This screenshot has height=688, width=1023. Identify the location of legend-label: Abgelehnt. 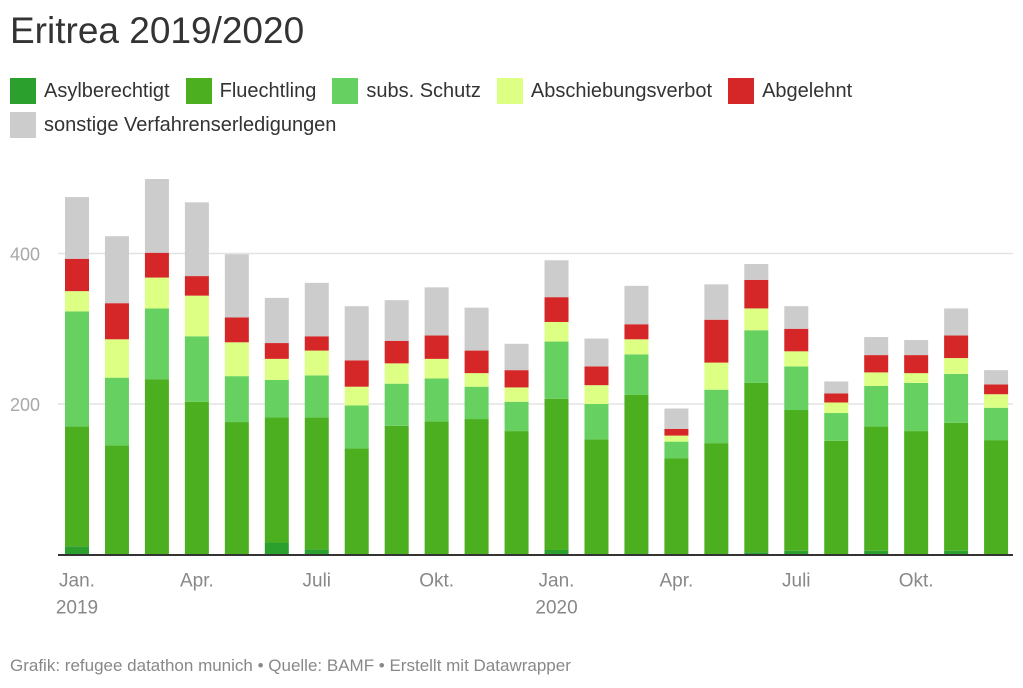
(807, 90).